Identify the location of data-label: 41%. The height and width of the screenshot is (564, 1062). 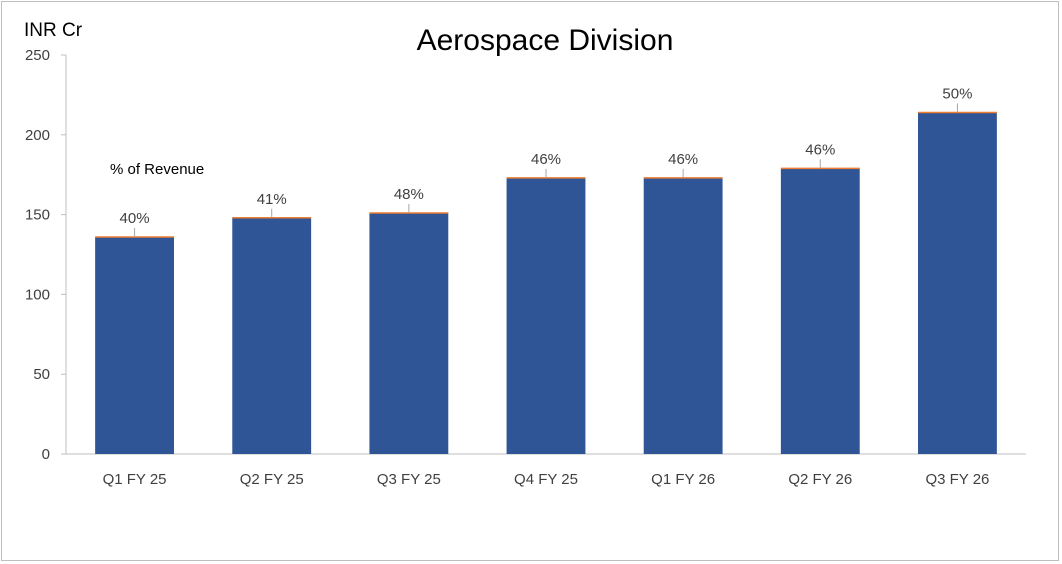
(272, 199).